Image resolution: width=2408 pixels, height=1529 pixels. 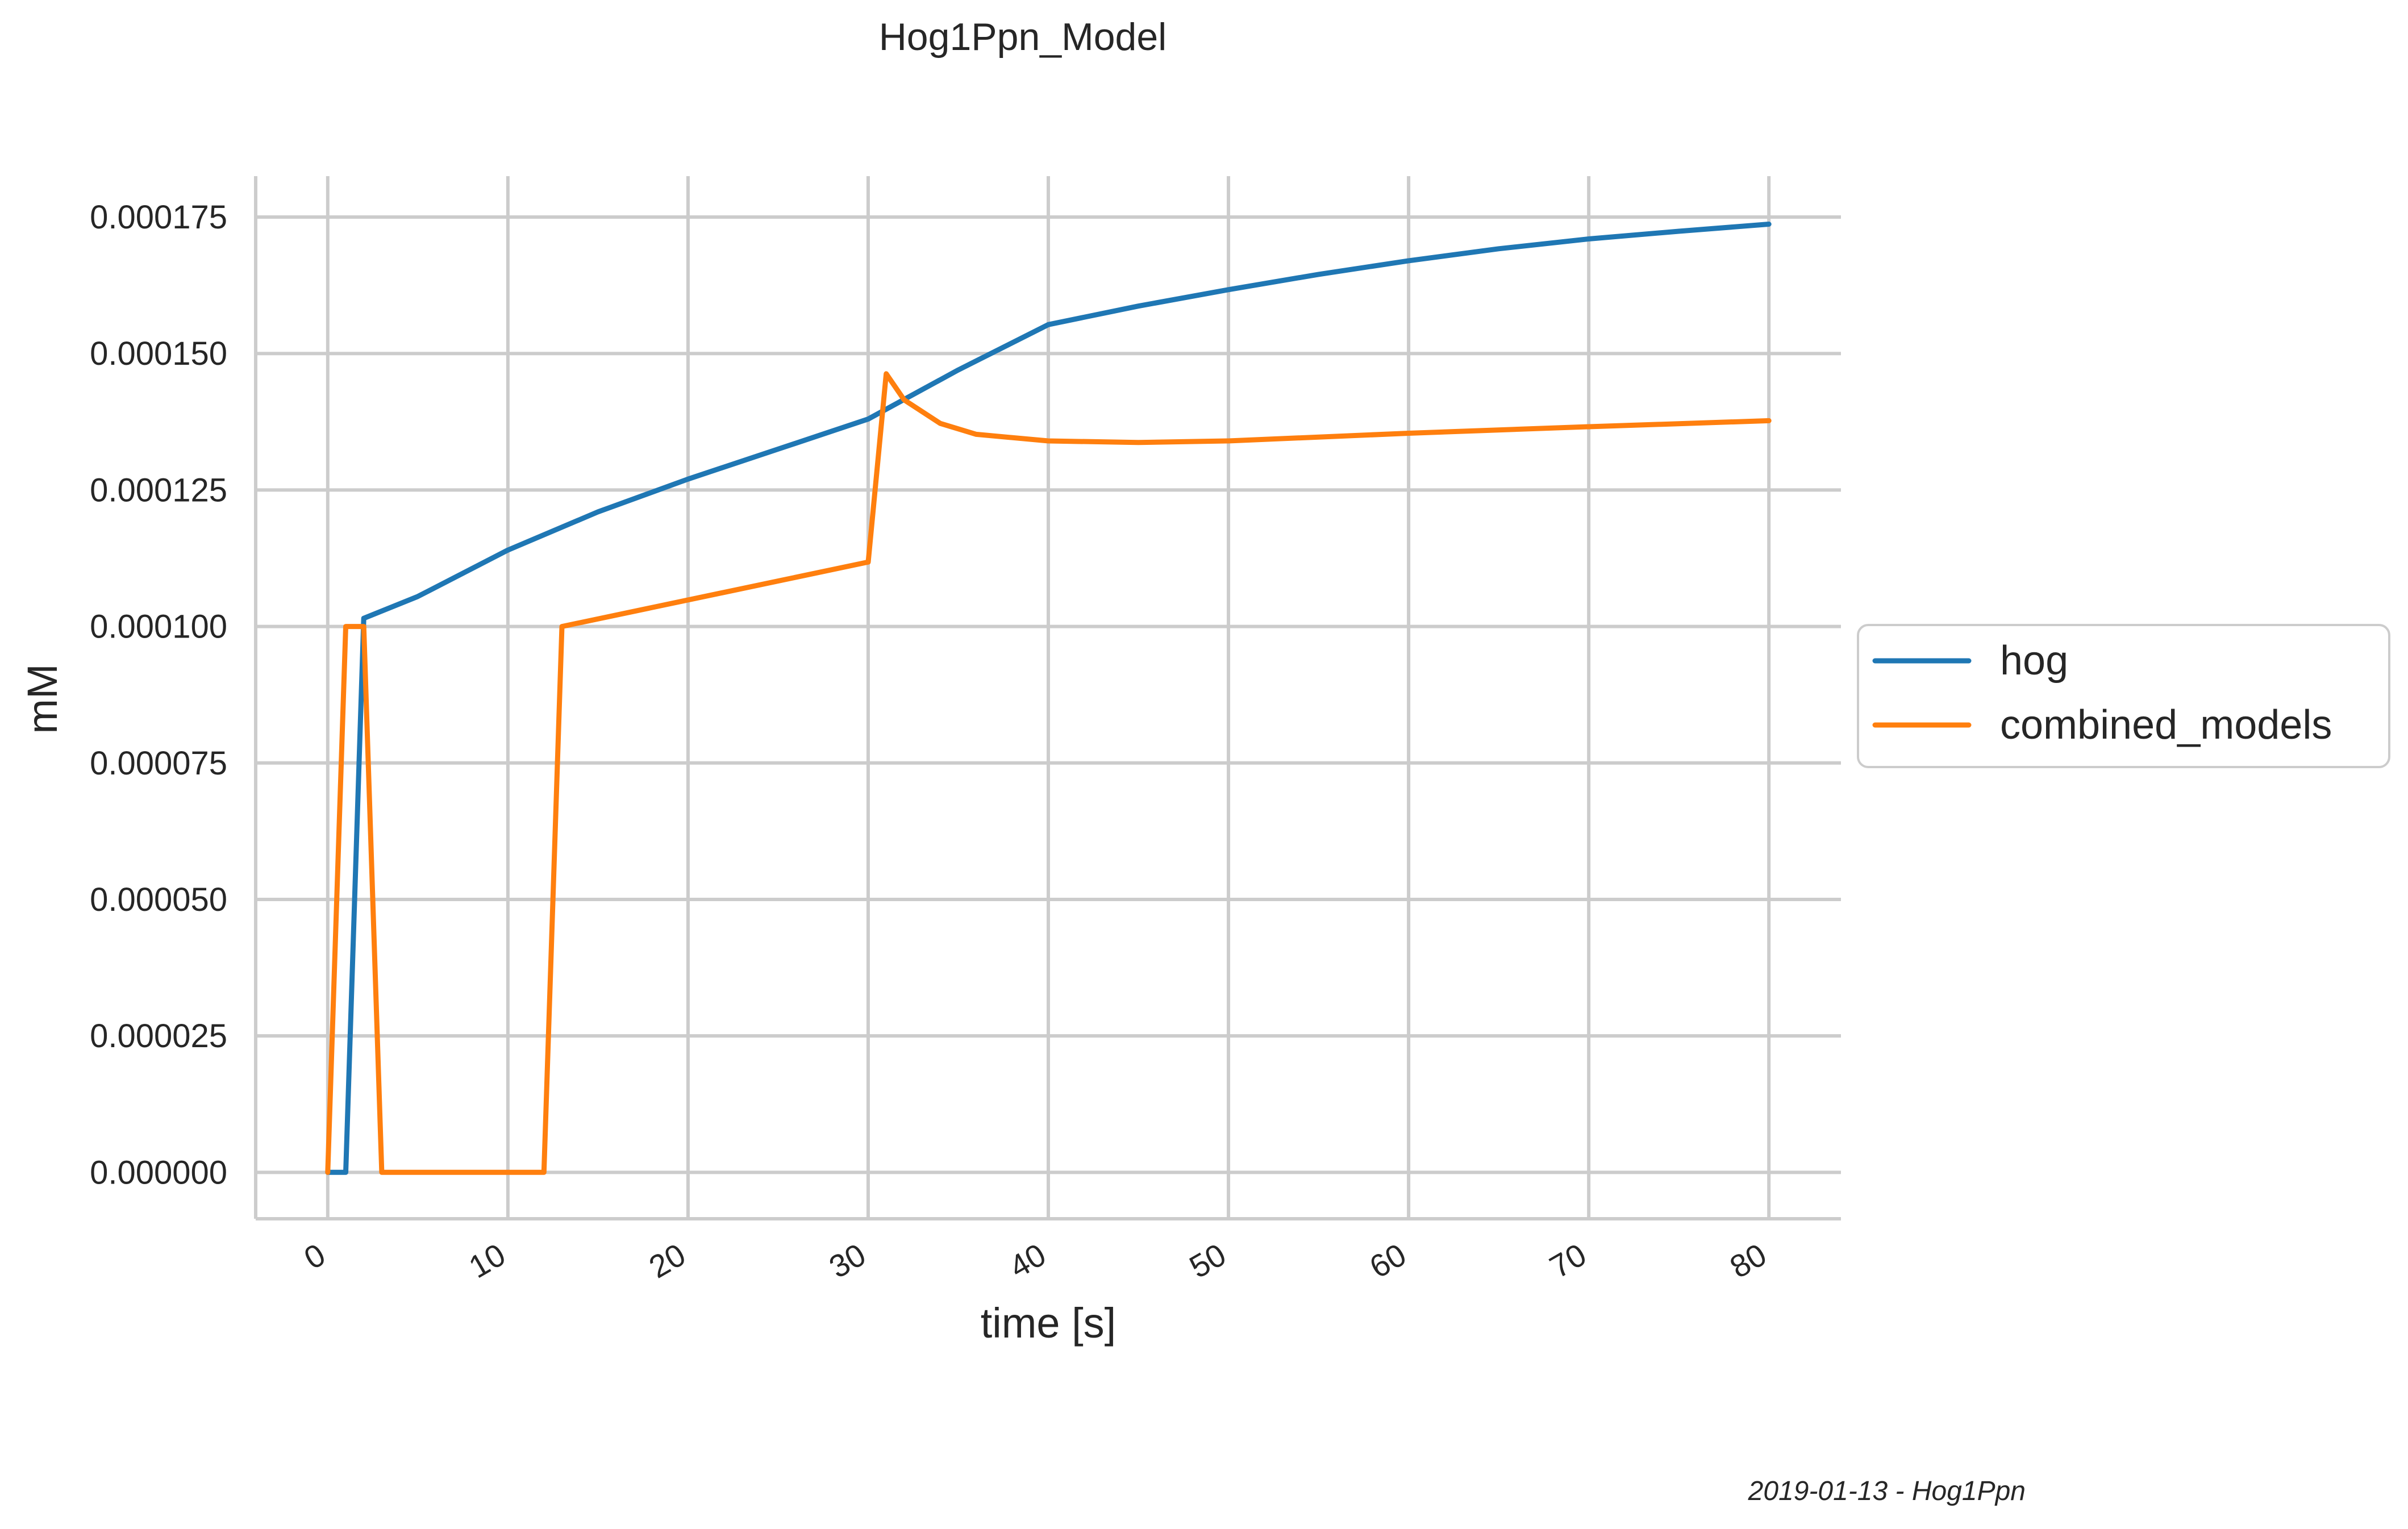 I want to click on legend: hog combined_models, so click(x=2123, y=696).